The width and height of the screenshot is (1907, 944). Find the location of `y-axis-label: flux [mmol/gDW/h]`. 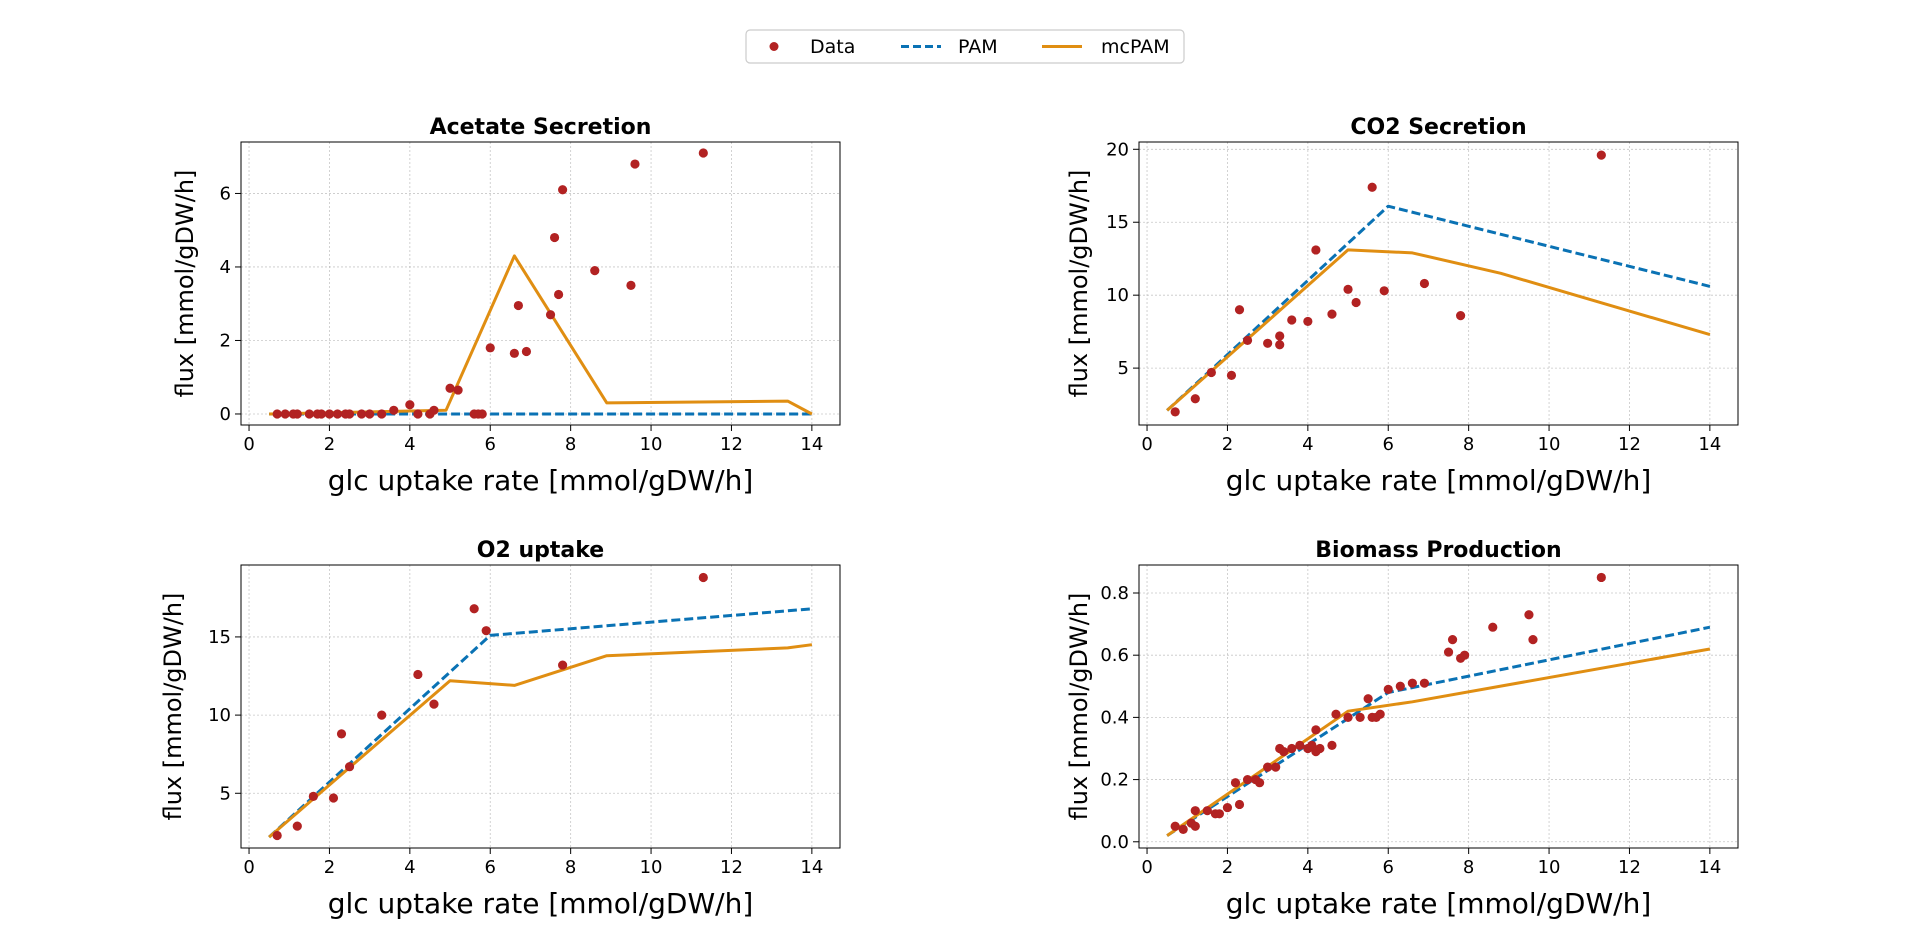

y-axis-label: flux [mmol/gDW/h] is located at coordinates (185, 284).